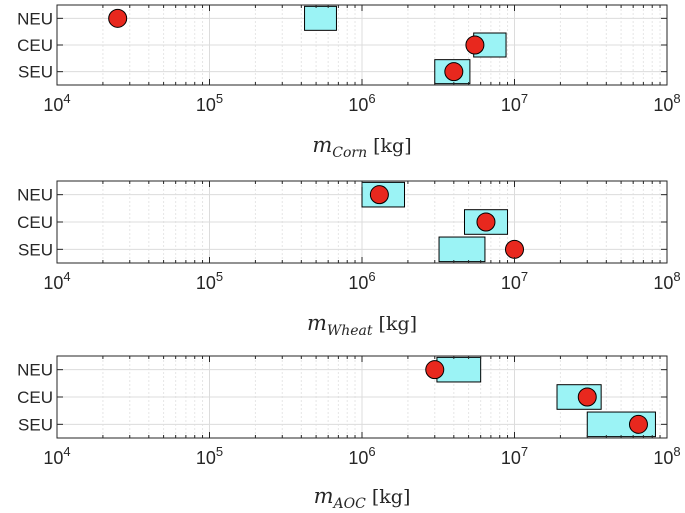 This screenshot has width=685, height=513. Describe the element at coordinates (362, 325) in the screenshot. I see `x-axis-label: mWheat [kg]` at that location.